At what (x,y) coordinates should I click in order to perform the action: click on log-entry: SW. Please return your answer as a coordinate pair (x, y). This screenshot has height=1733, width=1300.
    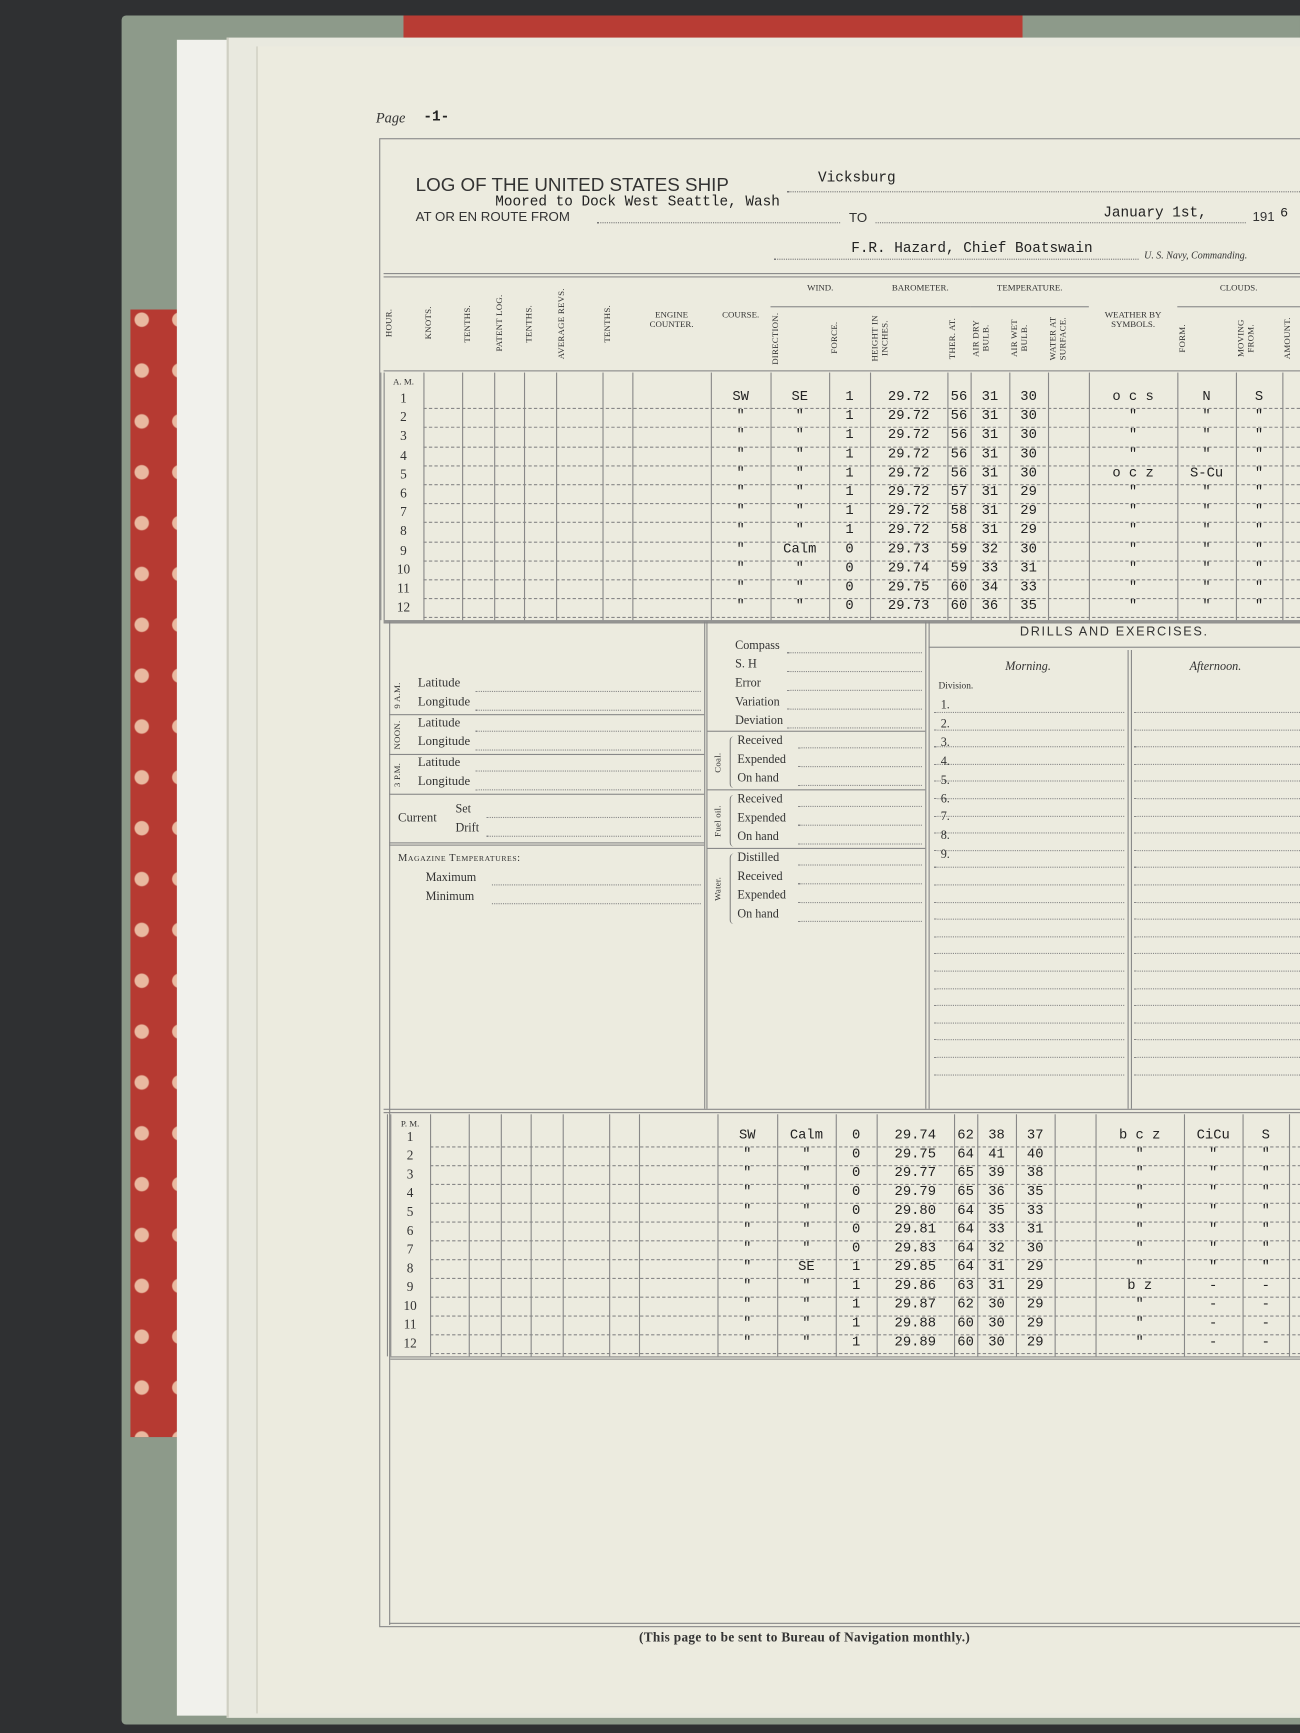
    Looking at the image, I should click on (740, 397).